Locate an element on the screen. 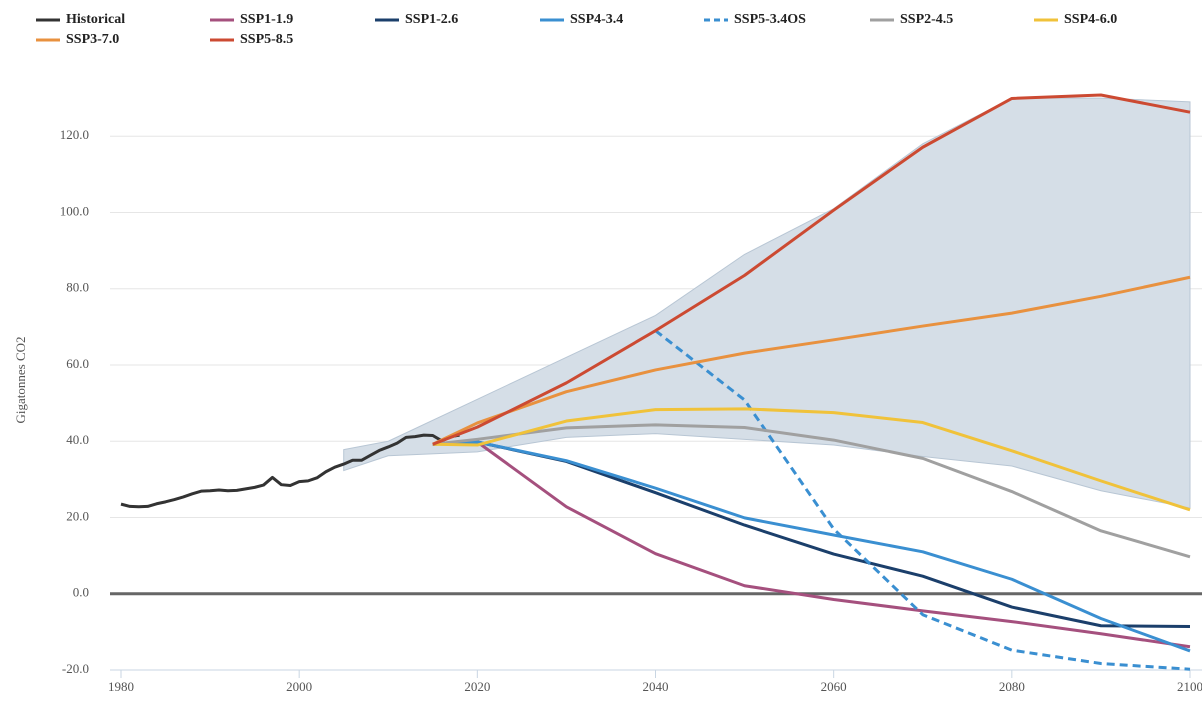  x-tick-label: 2000 is located at coordinates (299, 686).